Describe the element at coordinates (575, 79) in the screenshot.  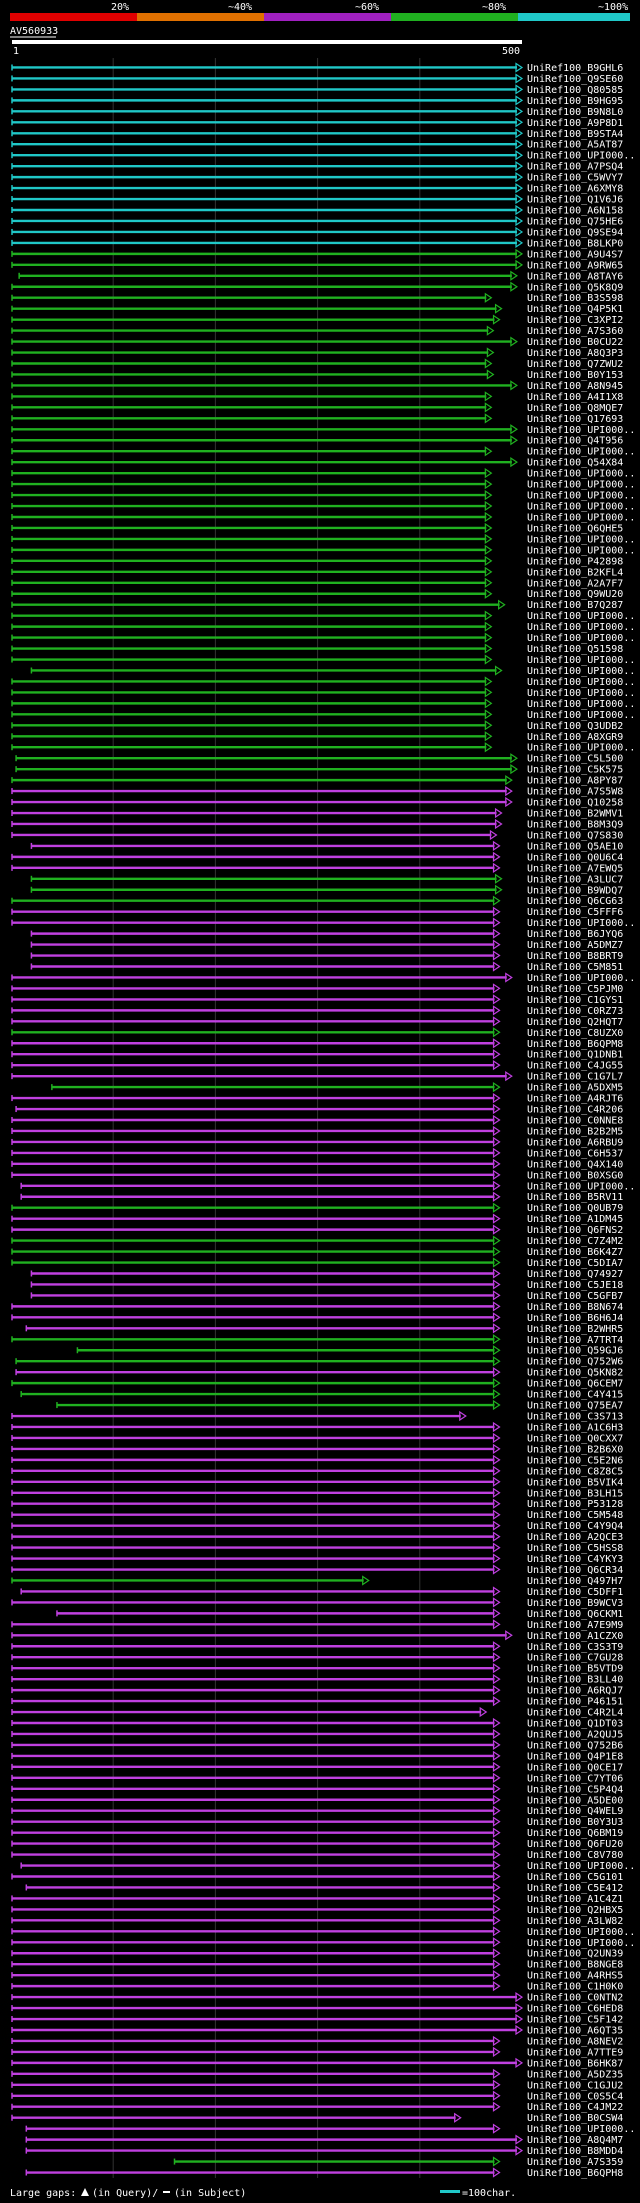
I see `hit-label: UniRef100_Q9SE60` at that location.